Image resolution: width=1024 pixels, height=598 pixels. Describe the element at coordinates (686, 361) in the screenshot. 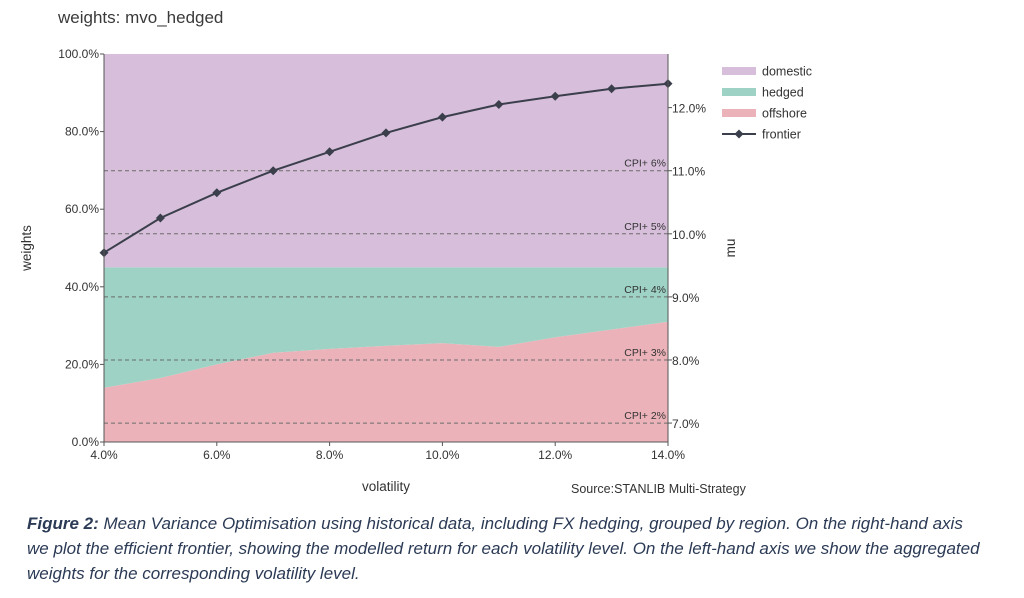

I see `y2-tick-label: 8.0%` at that location.